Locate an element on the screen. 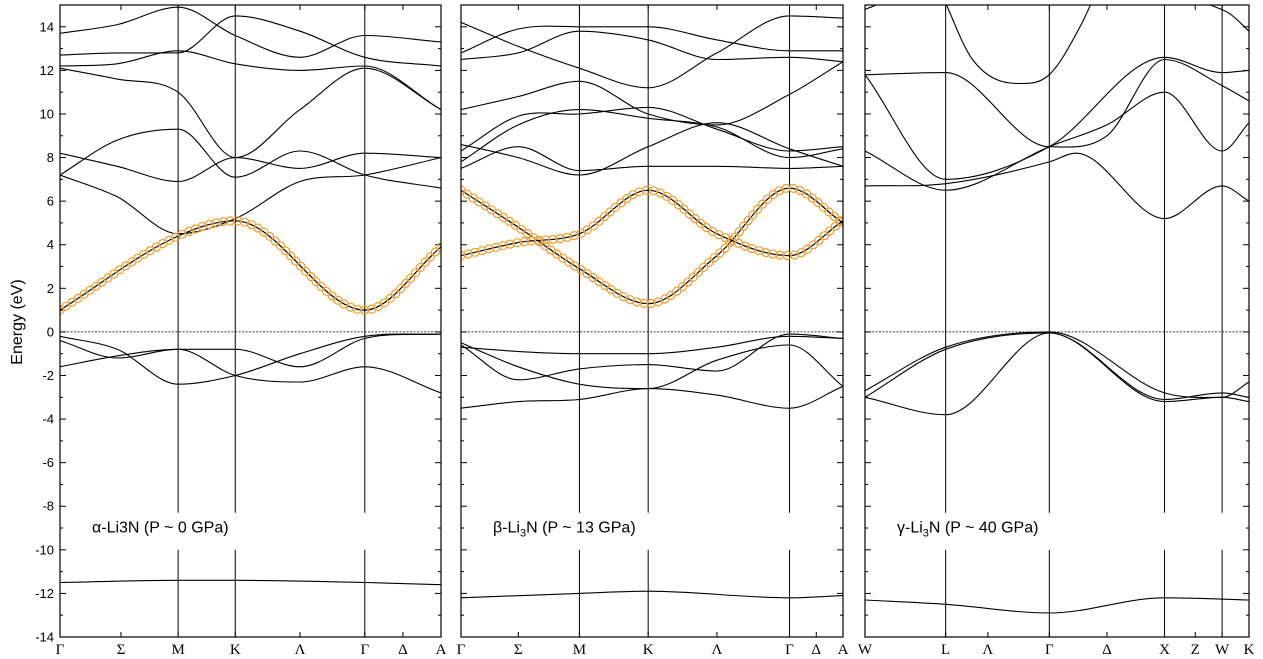 This screenshot has width=1263, height=659. panel-annotation: α-Li3N (P ~ 0 GPa) is located at coordinates (160, 527).